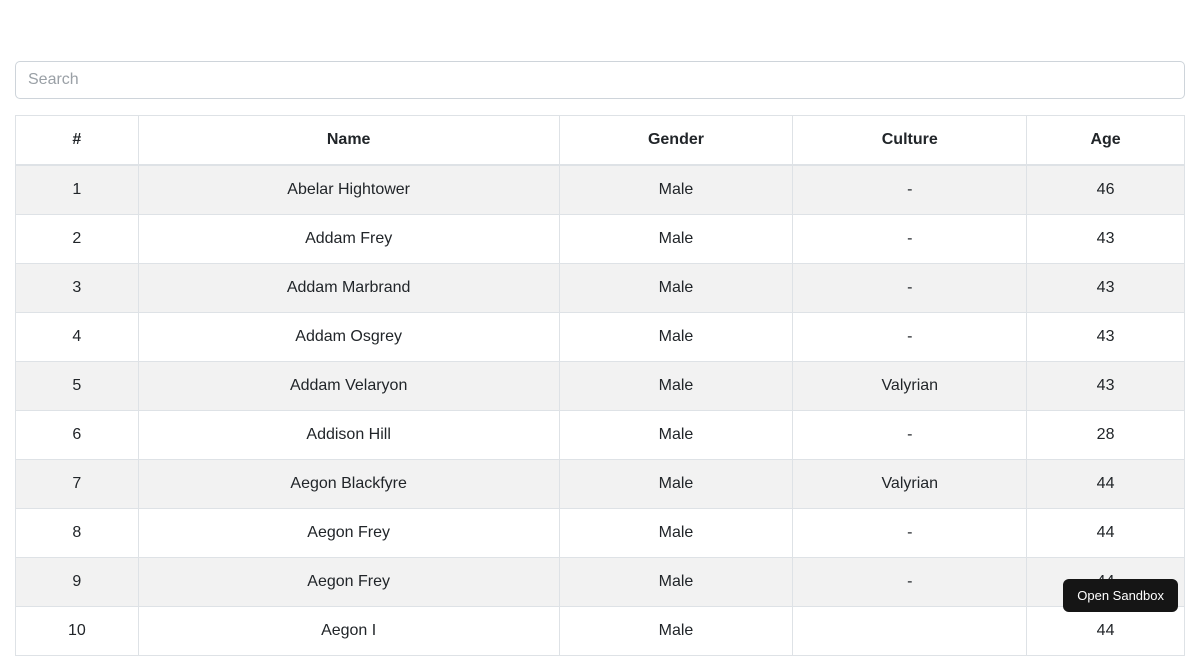 Image resolution: width=1200 pixels, height=656 pixels. I want to click on cell-number: 4, so click(77, 337).